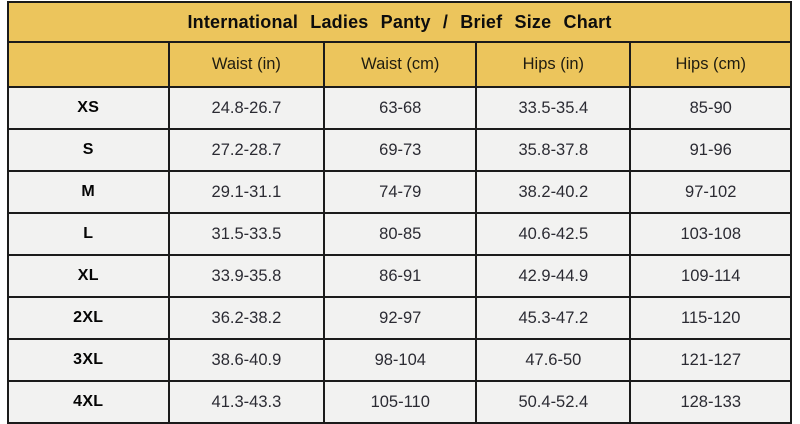 The height and width of the screenshot is (424, 800). What do you see at coordinates (710, 150) in the screenshot?
I see `hips-cm-value: 91-96` at bounding box center [710, 150].